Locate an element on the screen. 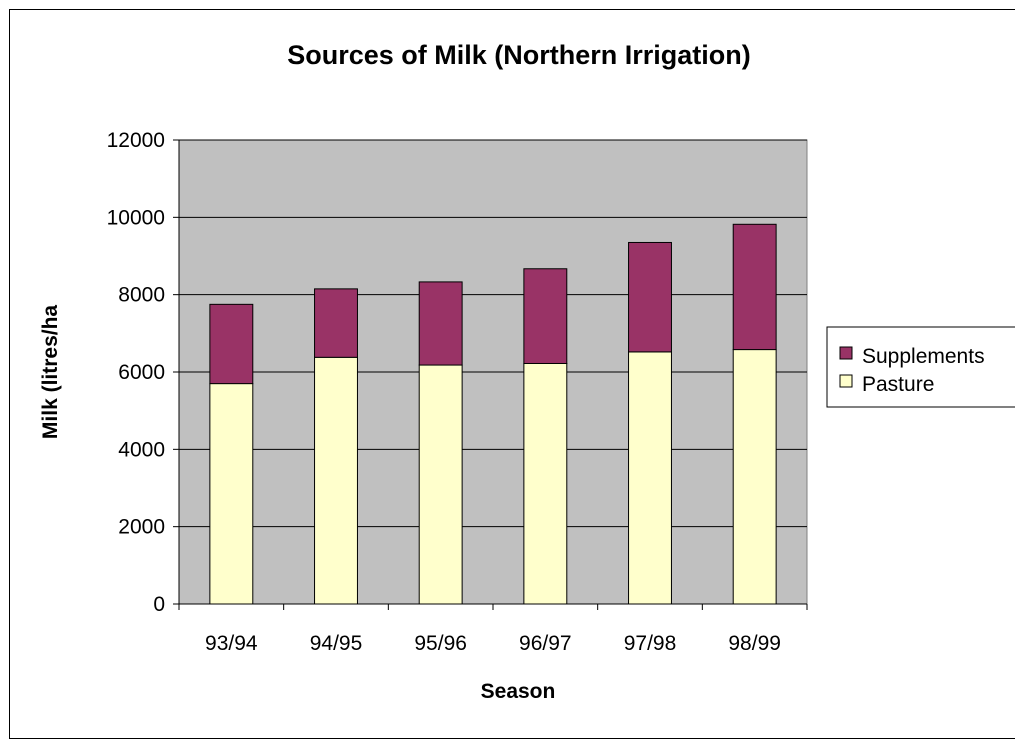  y-tick-label-3: 6000 is located at coordinates (141, 372).